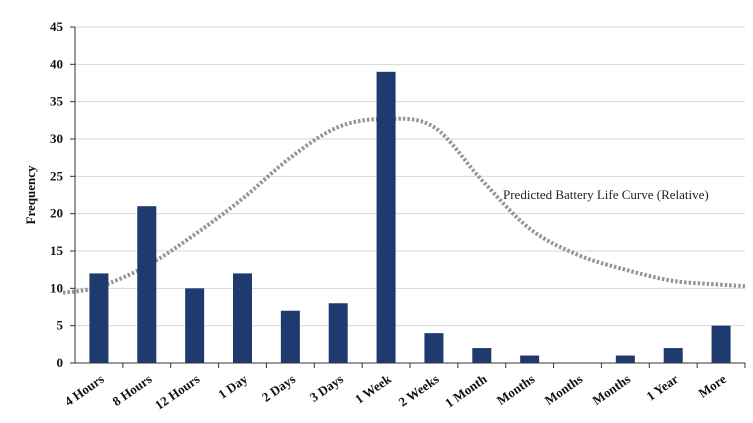  What do you see at coordinates (57, 175) in the screenshot?
I see `y-tick-label: 25` at bounding box center [57, 175].